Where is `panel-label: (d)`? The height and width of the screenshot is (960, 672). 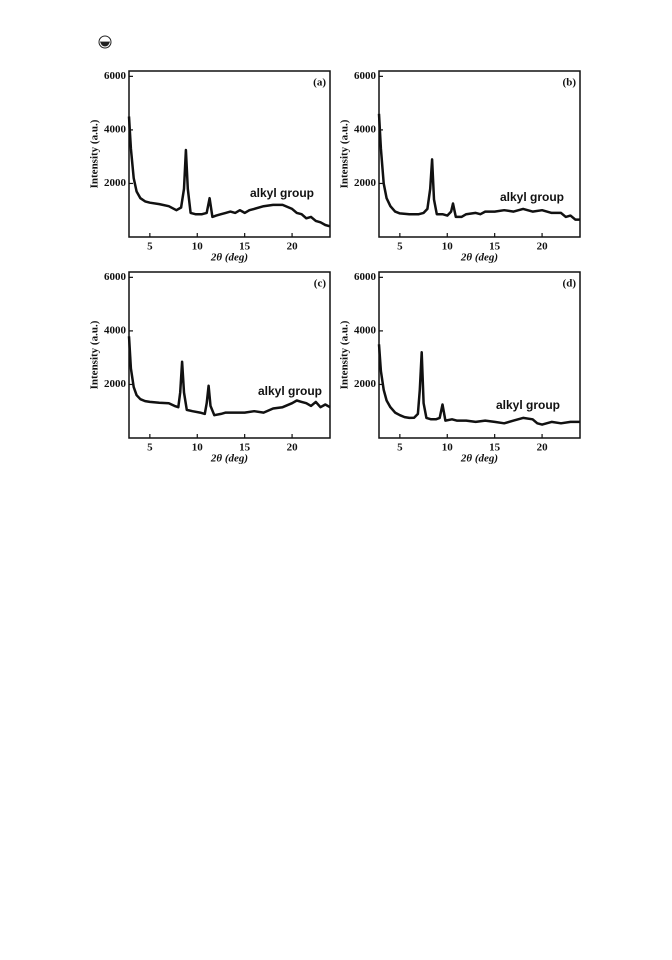
panel-label: (d) is located at coordinates (570, 284).